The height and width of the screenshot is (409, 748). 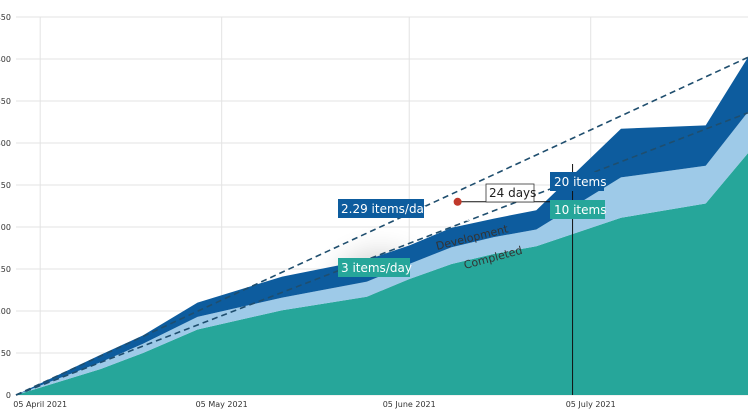 I want to click on completed-rate-box, so click(x=374, y=267).